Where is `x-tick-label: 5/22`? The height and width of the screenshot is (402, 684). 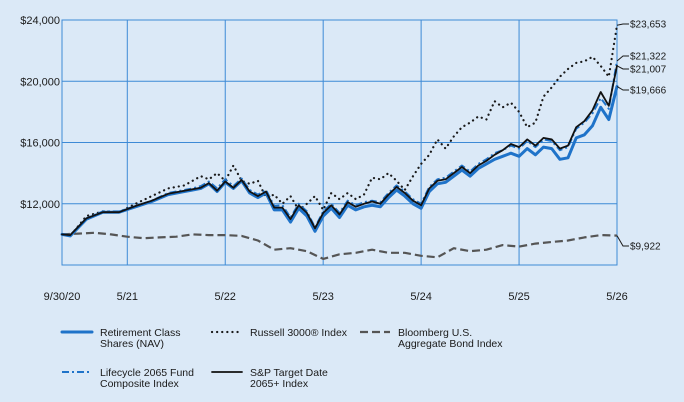 x-tick-label: 5/22 is located at coordinates (225, 297).